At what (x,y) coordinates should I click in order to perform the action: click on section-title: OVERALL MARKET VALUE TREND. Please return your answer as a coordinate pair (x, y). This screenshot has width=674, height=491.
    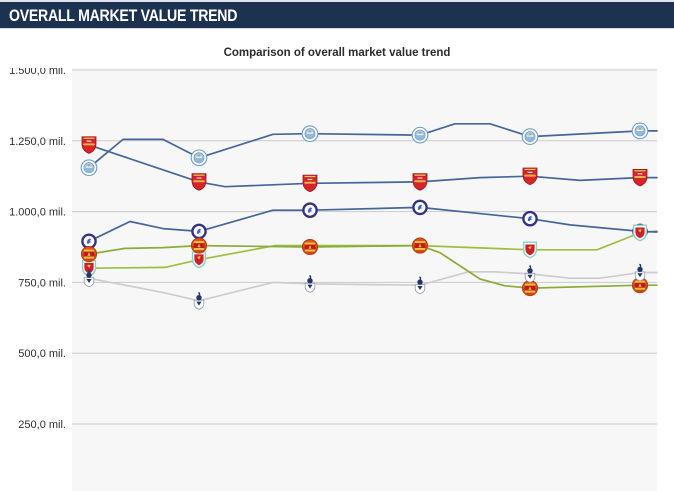
    Looking at the image, I should click on (123, 15).